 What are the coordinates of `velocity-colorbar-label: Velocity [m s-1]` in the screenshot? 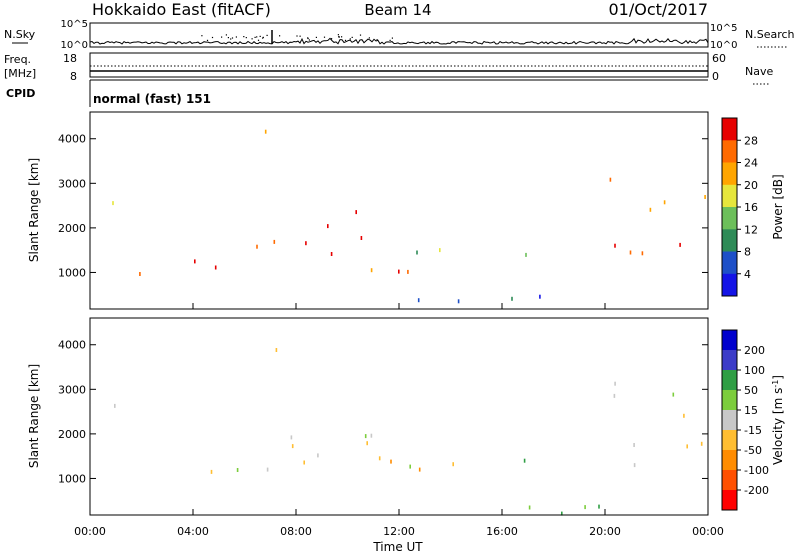 It's located at (778, 420).